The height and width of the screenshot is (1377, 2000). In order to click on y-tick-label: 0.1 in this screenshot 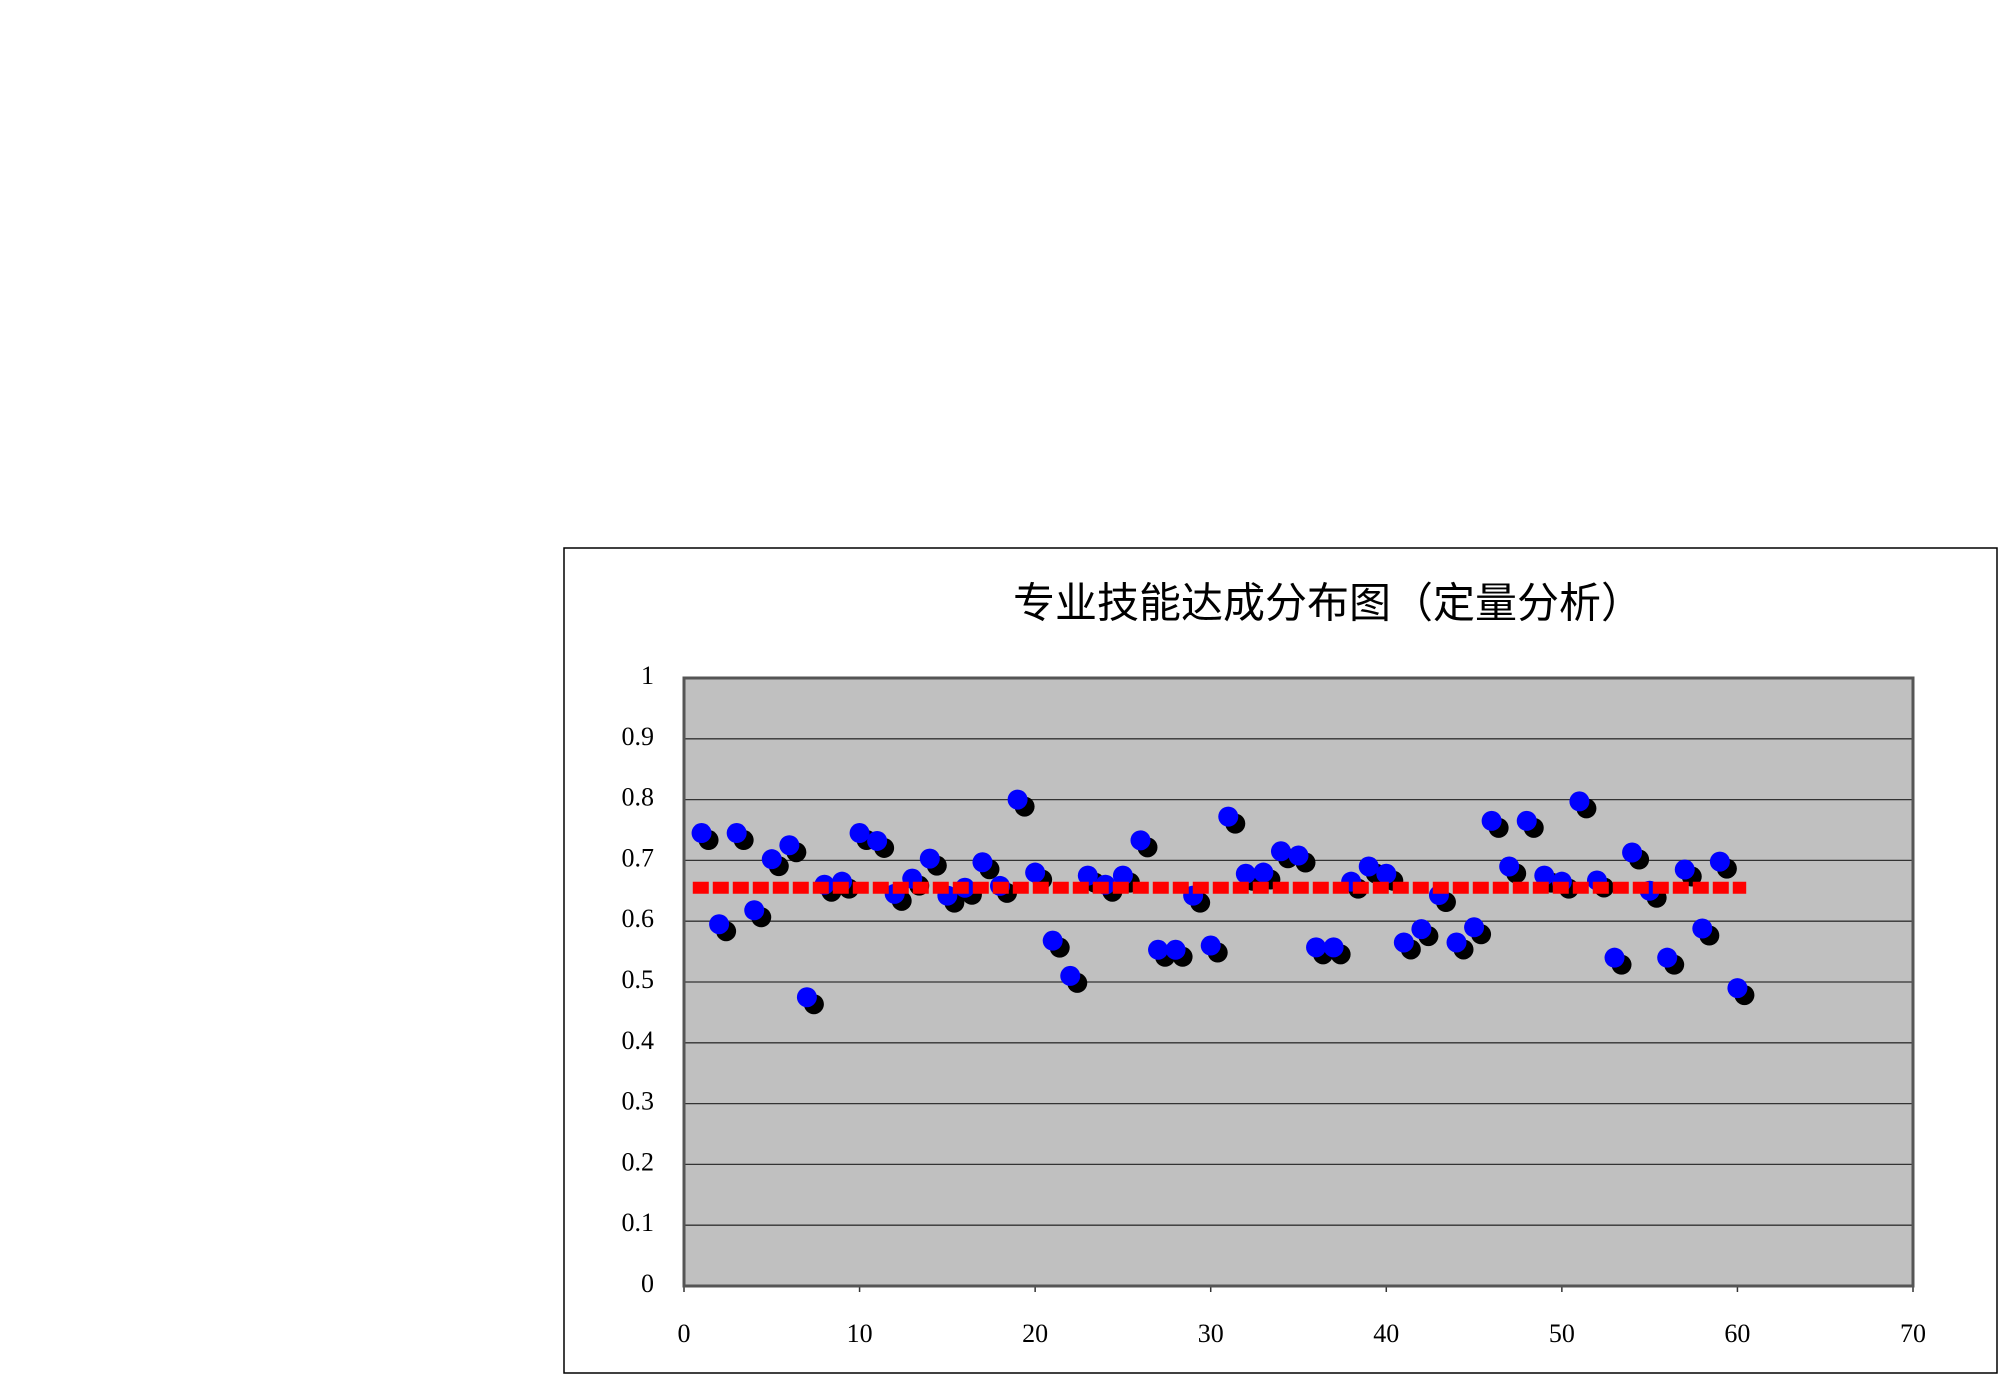, I will do `click(638, 1222)`.